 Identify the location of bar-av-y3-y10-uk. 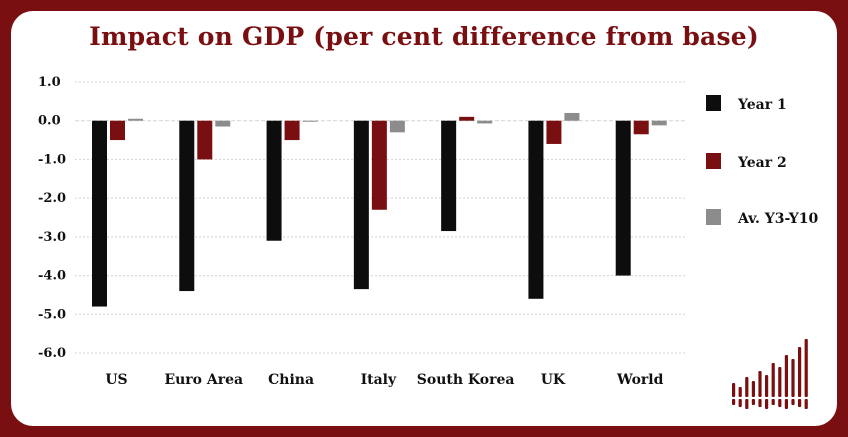
(572, 116).